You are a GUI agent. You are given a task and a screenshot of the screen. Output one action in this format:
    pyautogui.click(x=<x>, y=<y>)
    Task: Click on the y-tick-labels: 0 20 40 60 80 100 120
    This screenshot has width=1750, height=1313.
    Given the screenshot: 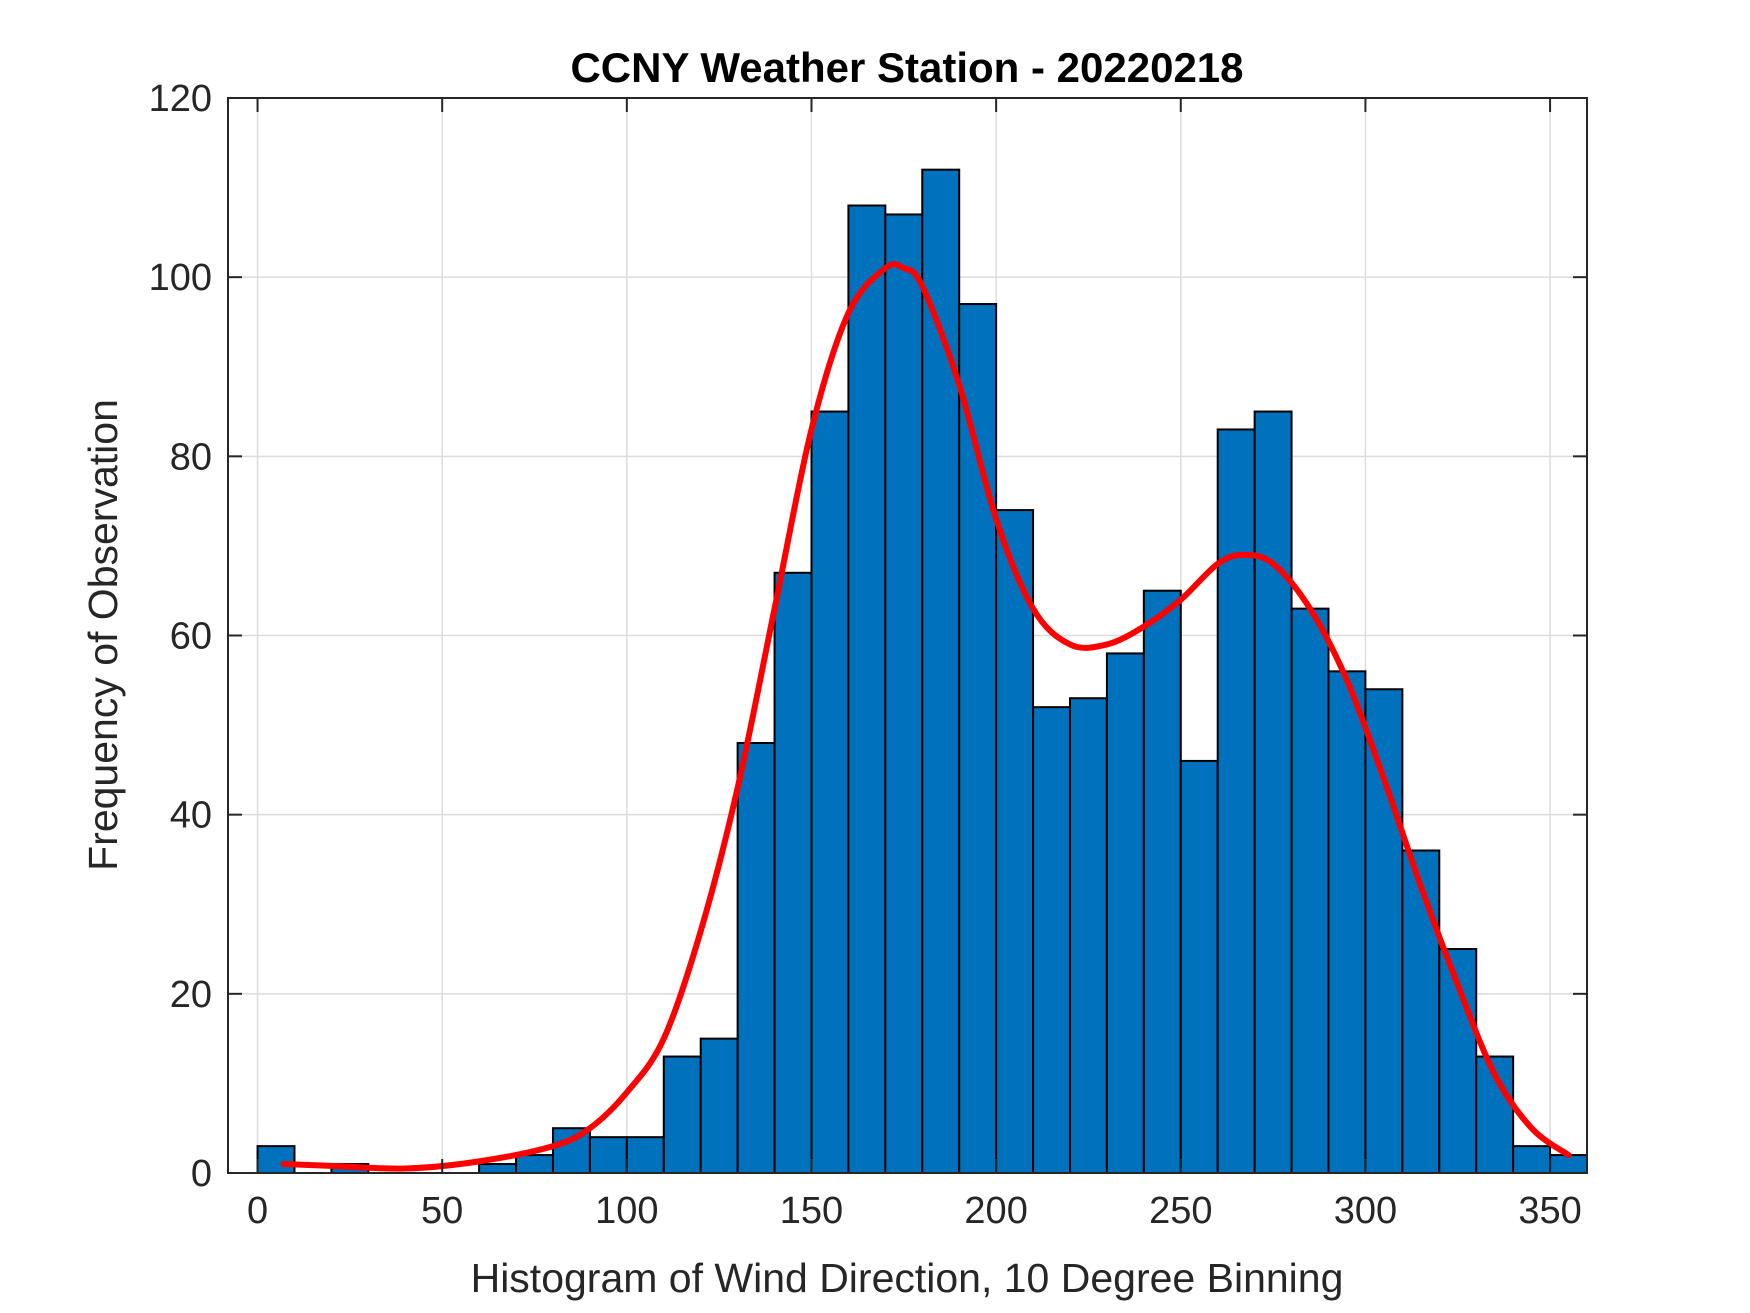 What is the action you would take?
    pyautogui.click(x=180, y=636)
    